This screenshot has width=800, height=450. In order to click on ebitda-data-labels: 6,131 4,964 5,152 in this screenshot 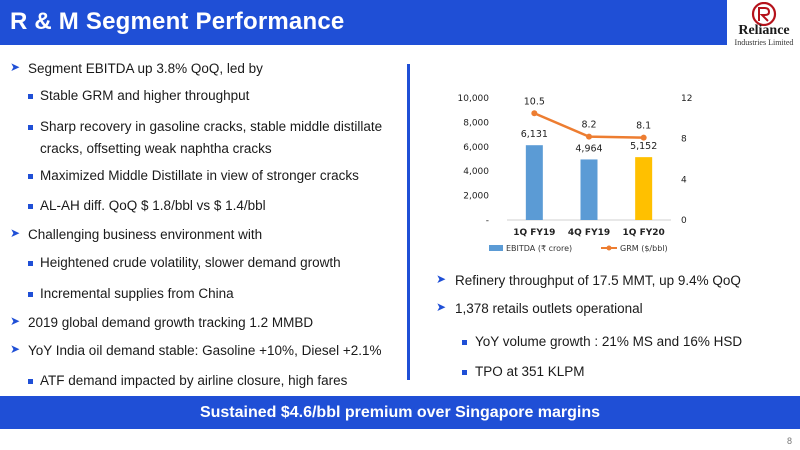, I will do `click(589, 141)`.